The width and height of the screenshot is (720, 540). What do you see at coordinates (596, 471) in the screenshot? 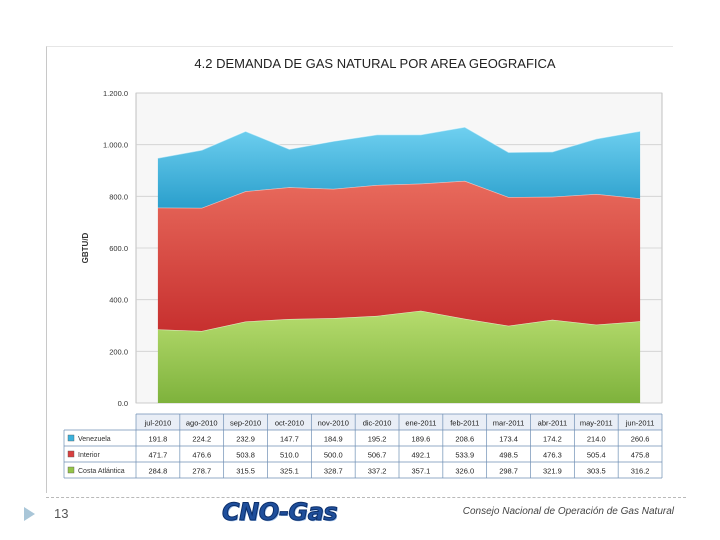
I see `data-label: 303.5` at bounding box center [596, 471].